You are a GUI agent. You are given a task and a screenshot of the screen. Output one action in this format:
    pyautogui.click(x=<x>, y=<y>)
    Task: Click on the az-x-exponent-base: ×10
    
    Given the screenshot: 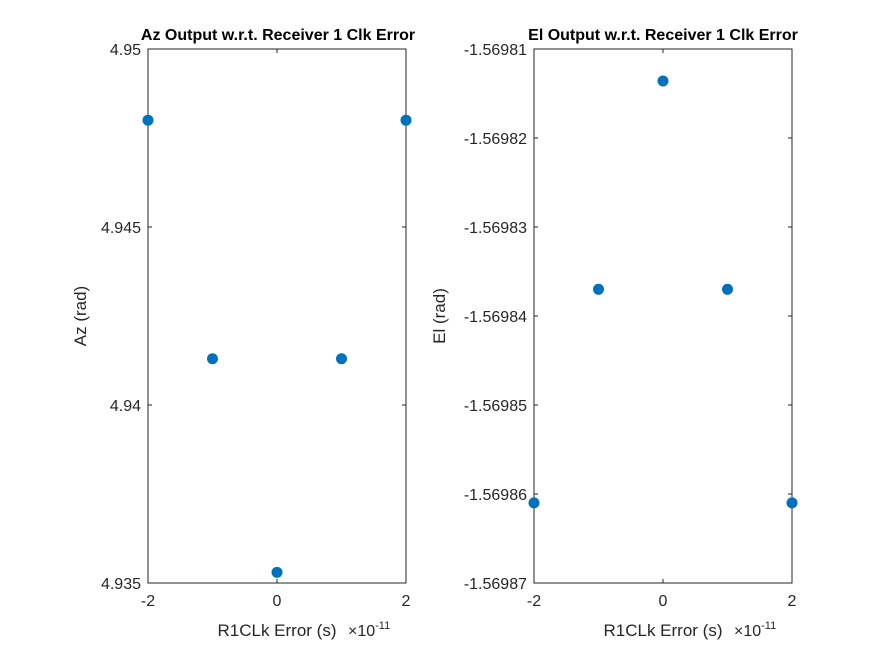 What is the action you would take?
    pyautogui.click(x=361, y=631)
    